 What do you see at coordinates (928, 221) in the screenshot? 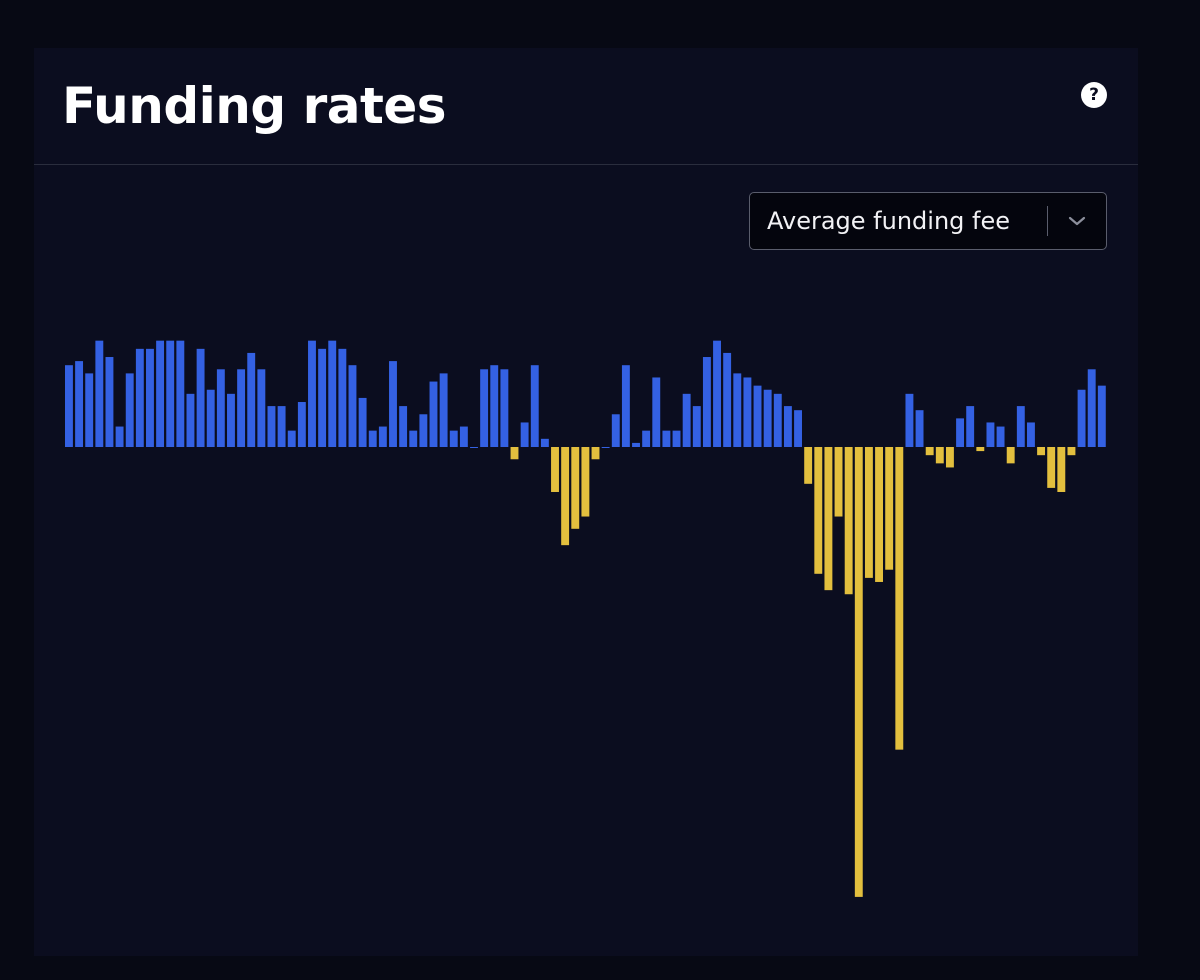
I see `metric-select: Average funding fee` at bounding box center [928, 221].